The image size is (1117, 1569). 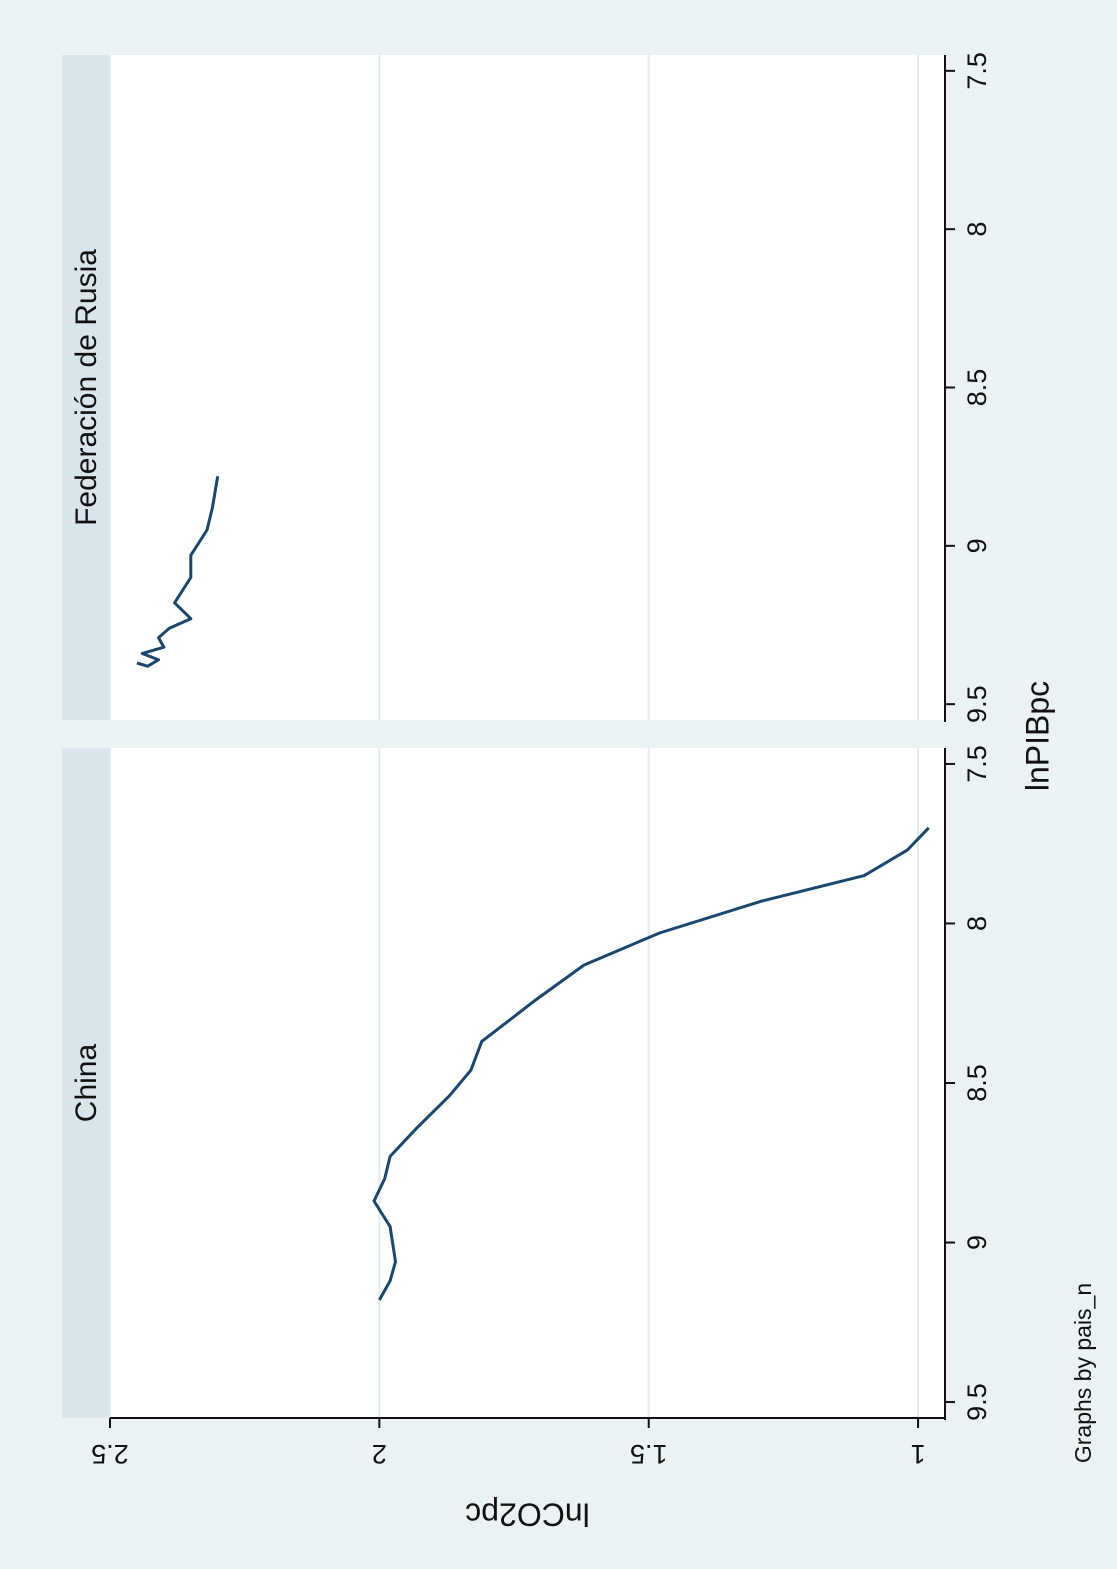 I want to click on series-line, so click(x=178, y=571).